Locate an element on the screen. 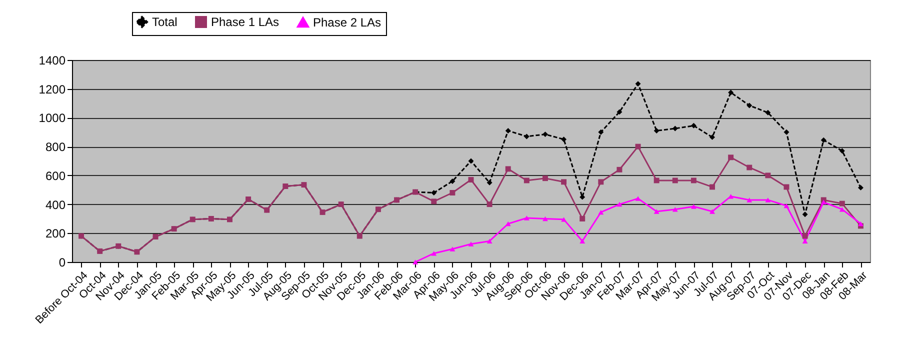  y-tick-label: 600 is located at coordinates (55, 175).